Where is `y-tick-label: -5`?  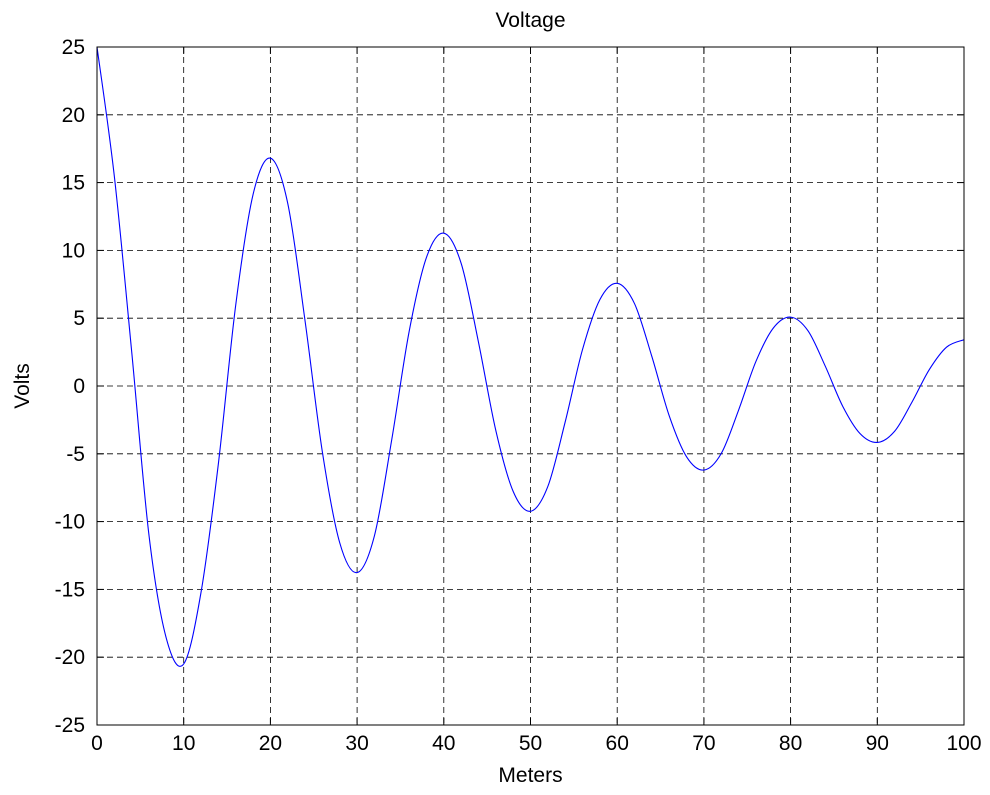 y-tick-label: -5 is located at coordinates (75, 454).